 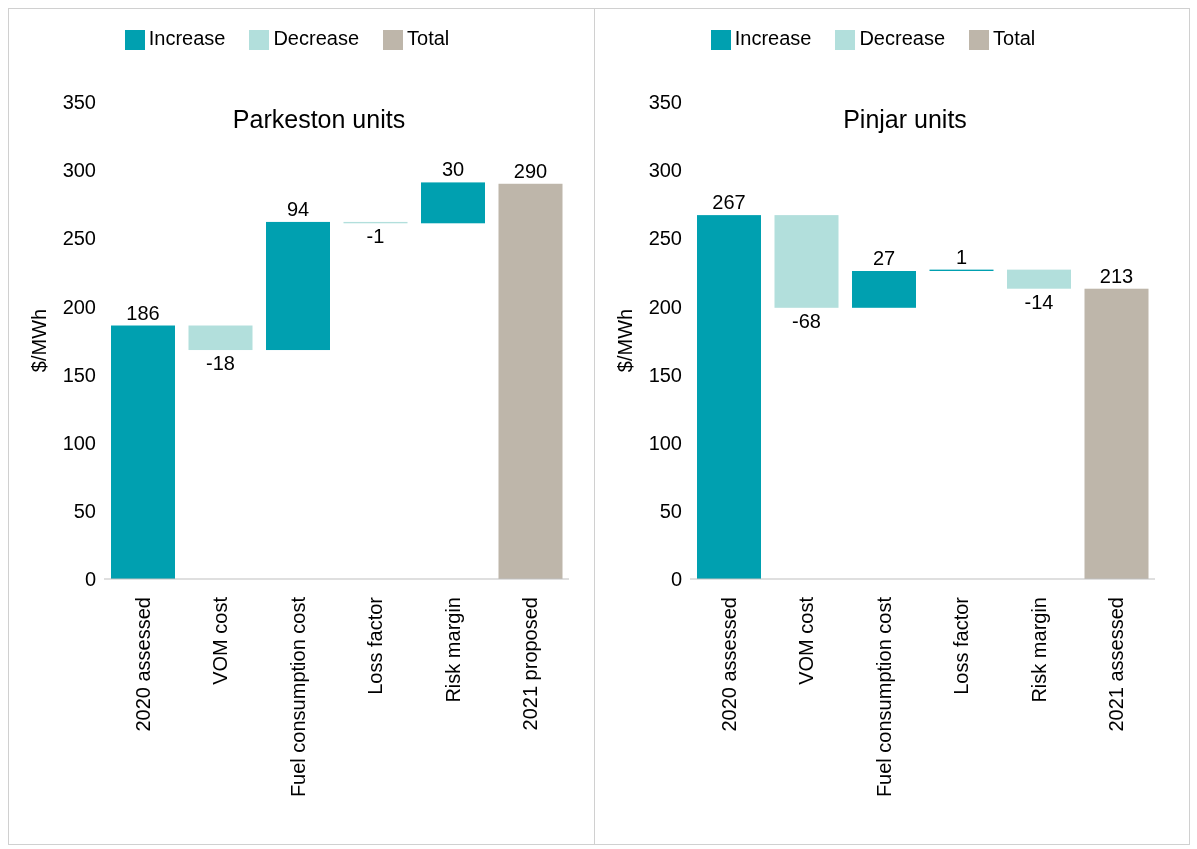 What do you see at coordinates (806, 320) in the screenshot?
I see `data-label: -68` at bounding box center [806, 320].